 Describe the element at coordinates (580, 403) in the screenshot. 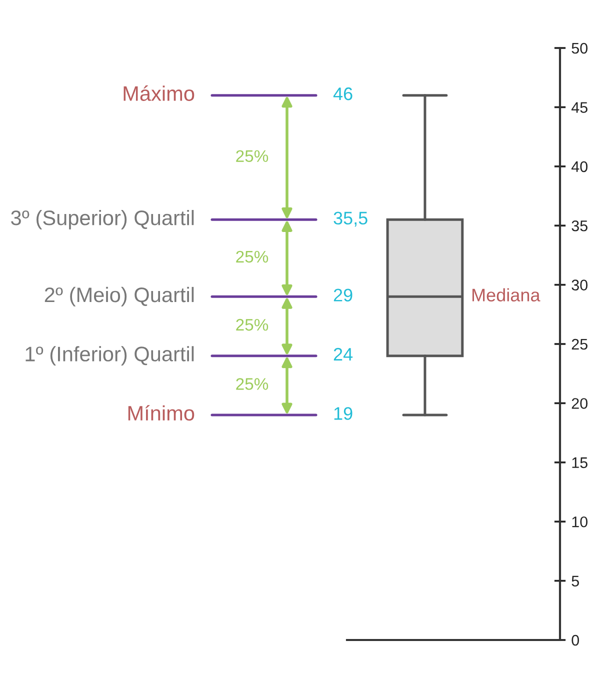

I see `y-tick-label: 20` at that location.